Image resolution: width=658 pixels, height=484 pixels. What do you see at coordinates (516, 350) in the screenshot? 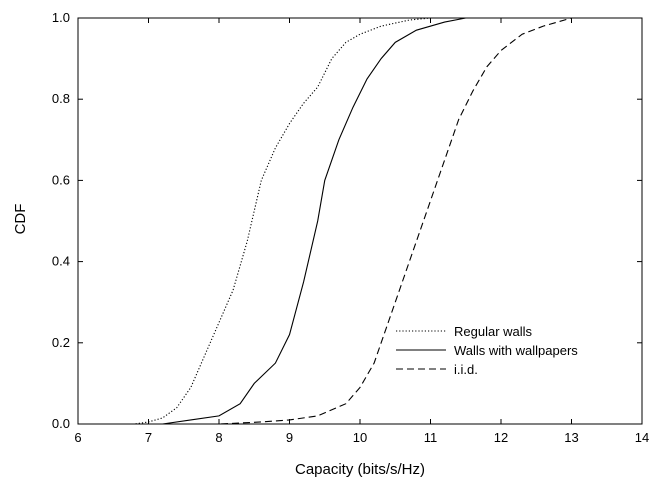
I see `legend-label: Walls with wallpapers` at bounding box center [516, 350].